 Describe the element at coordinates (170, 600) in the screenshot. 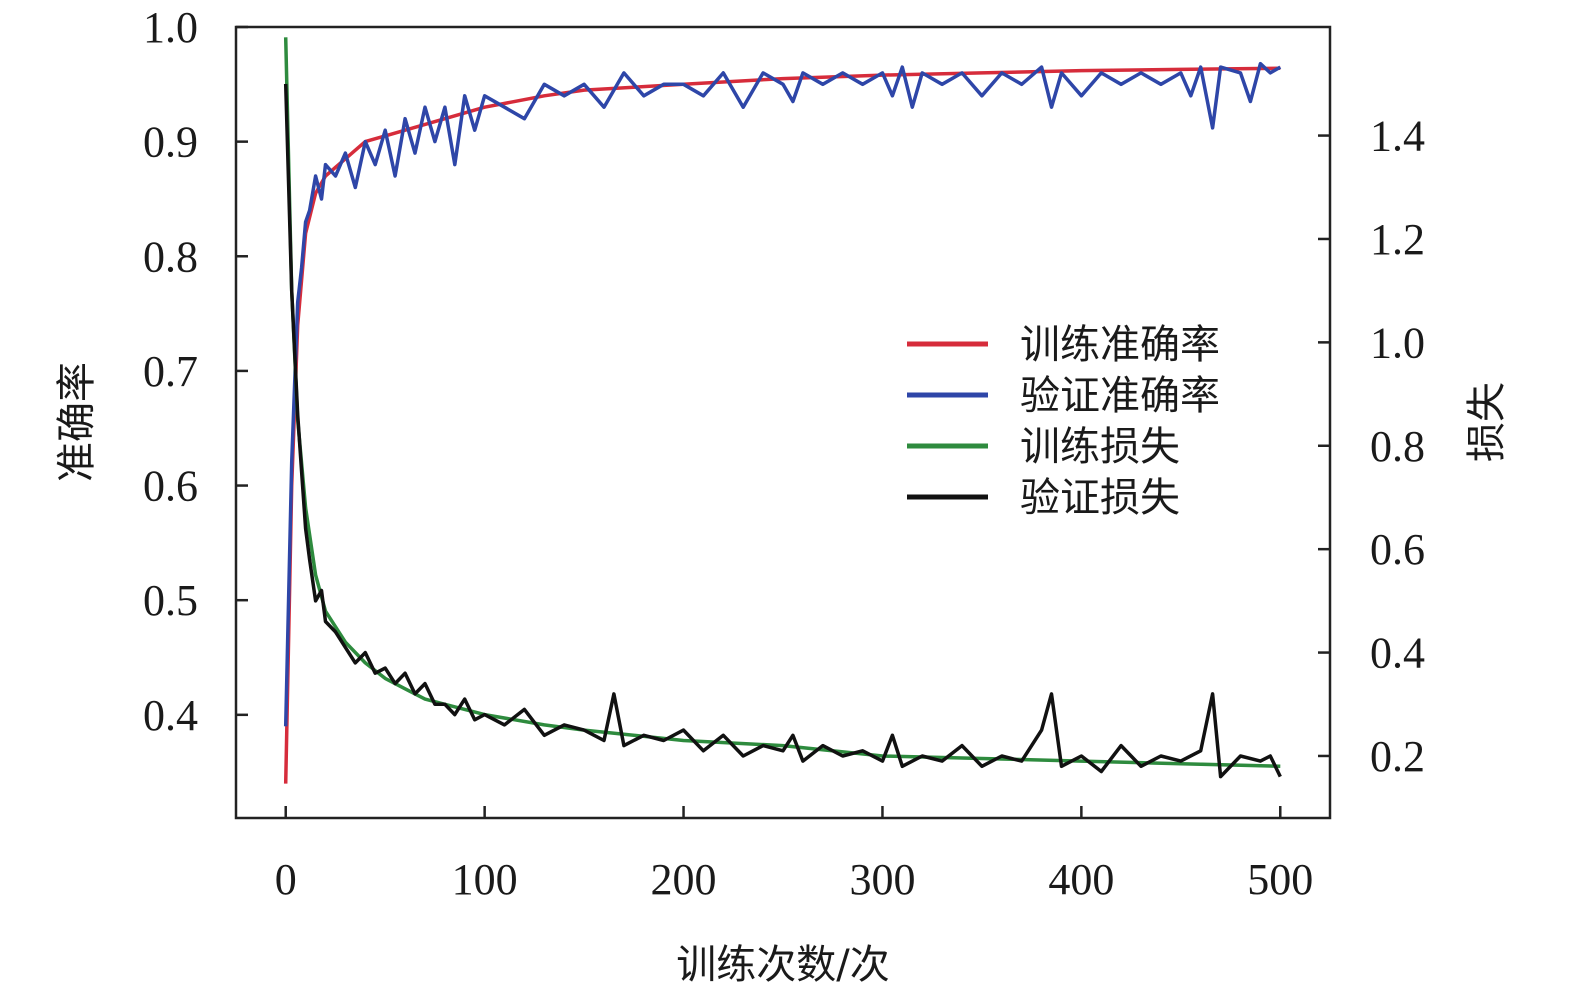

I see `left-y-tick-label: 0.5` at that location.